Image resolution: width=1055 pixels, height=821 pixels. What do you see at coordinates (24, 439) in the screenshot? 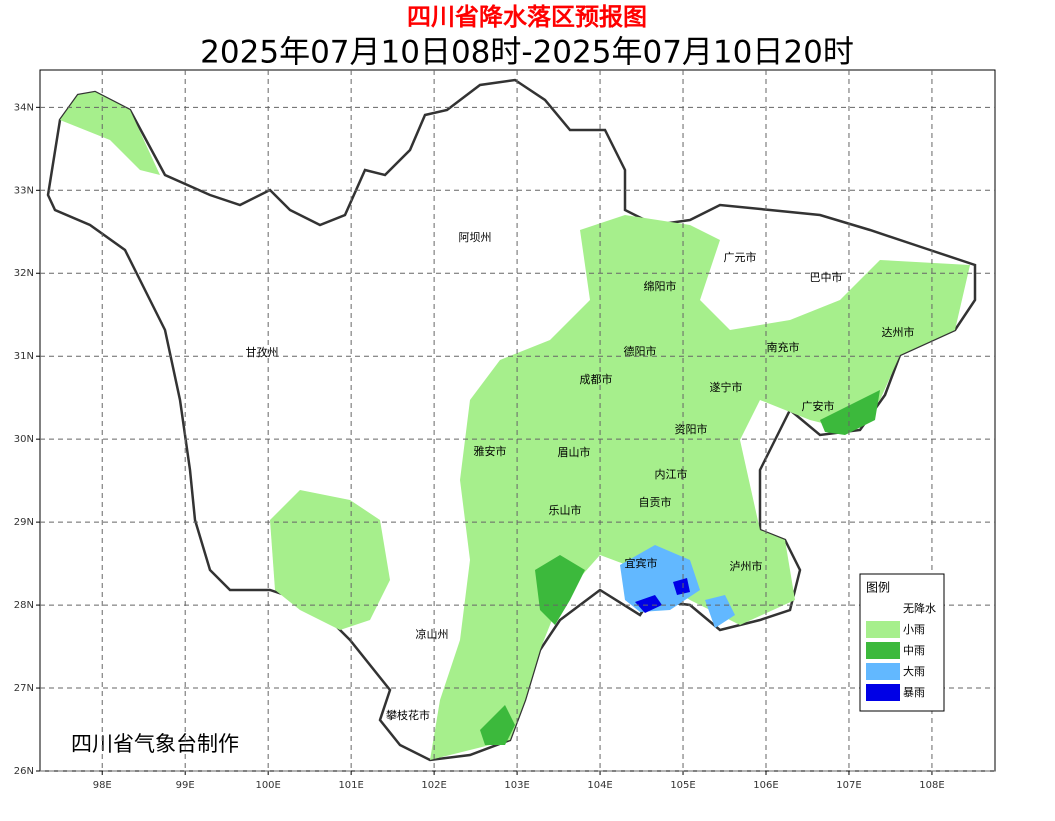
I see `y-tick-label: 30N` at bounding box center [24, 439].